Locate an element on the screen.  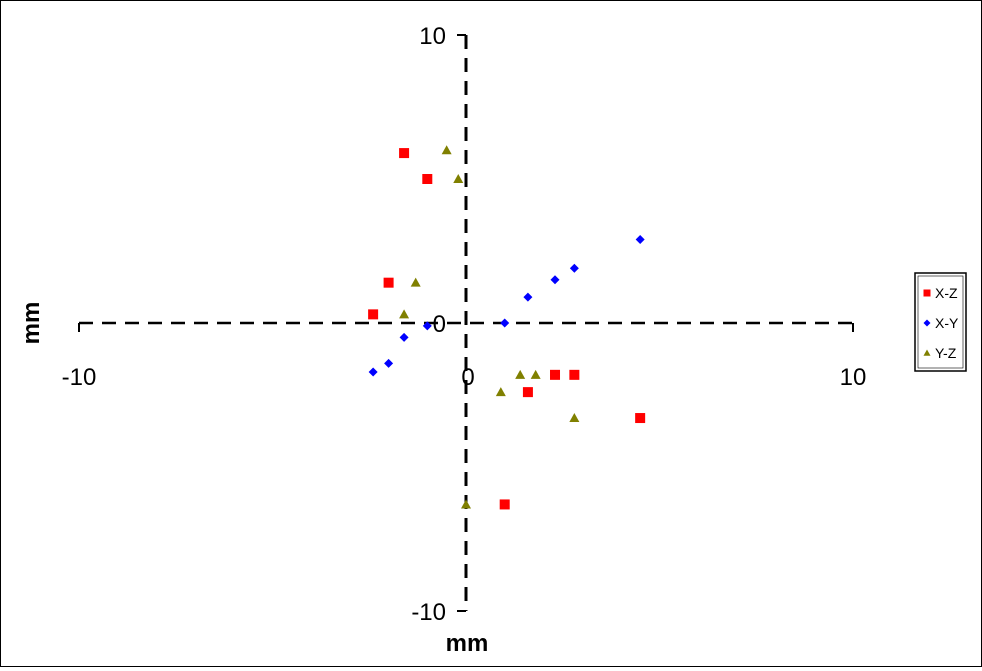
legend-items: X-Z X-Y Y-Z is located at coordinates (941, 323).